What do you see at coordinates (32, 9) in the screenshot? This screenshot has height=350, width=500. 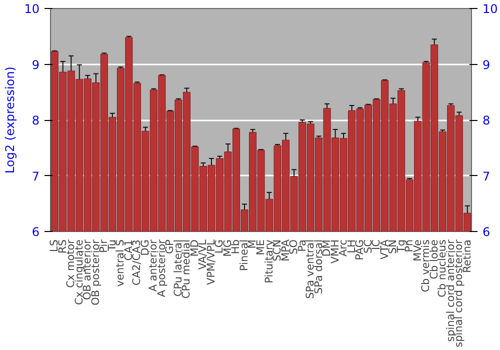 I see `y-tick-label: 10` at bounding box center [32, 9].